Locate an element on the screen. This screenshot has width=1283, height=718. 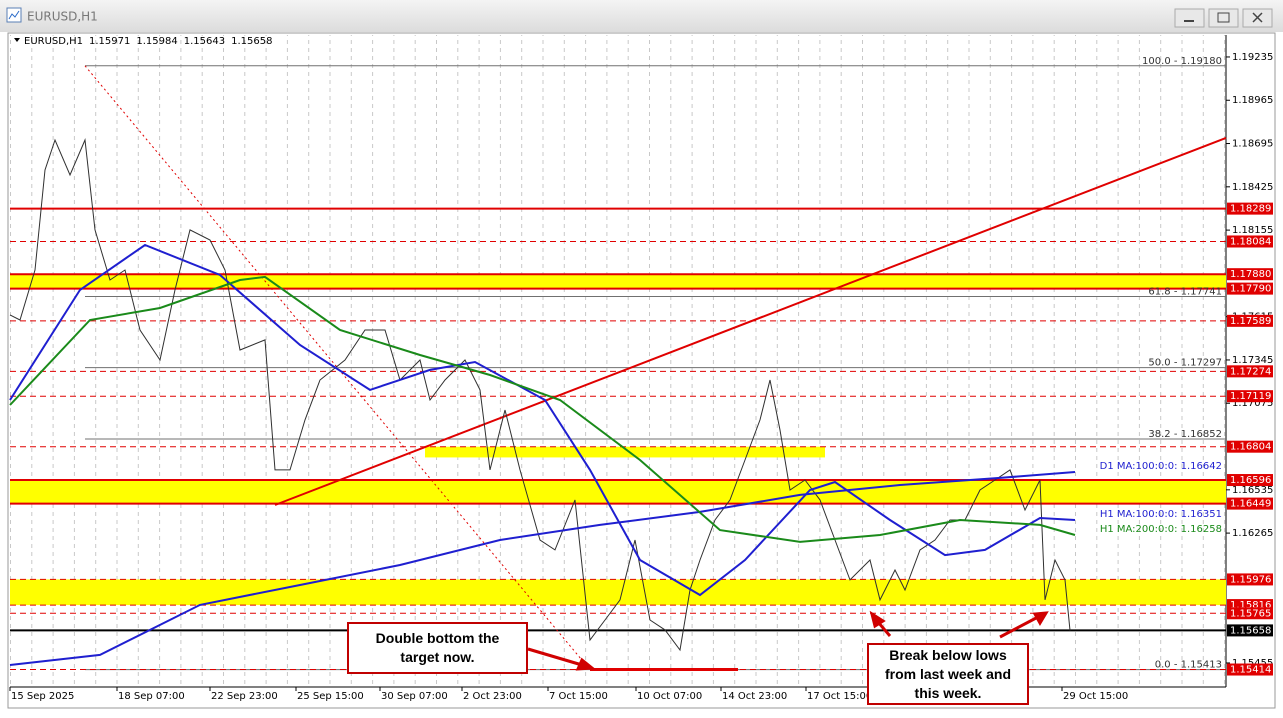
window-icon is located at coordinates (14, 15).